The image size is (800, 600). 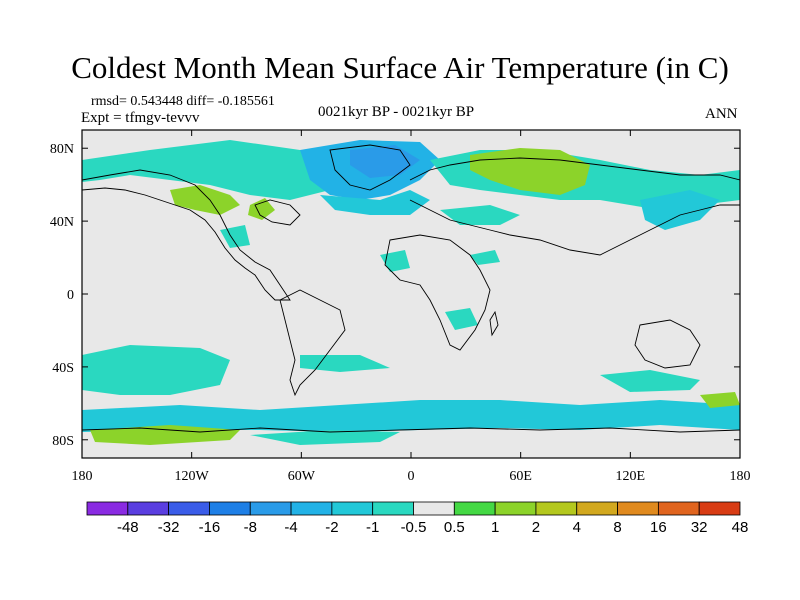 I want to click on colorbar-label: -16, so click(x=210, y=527).